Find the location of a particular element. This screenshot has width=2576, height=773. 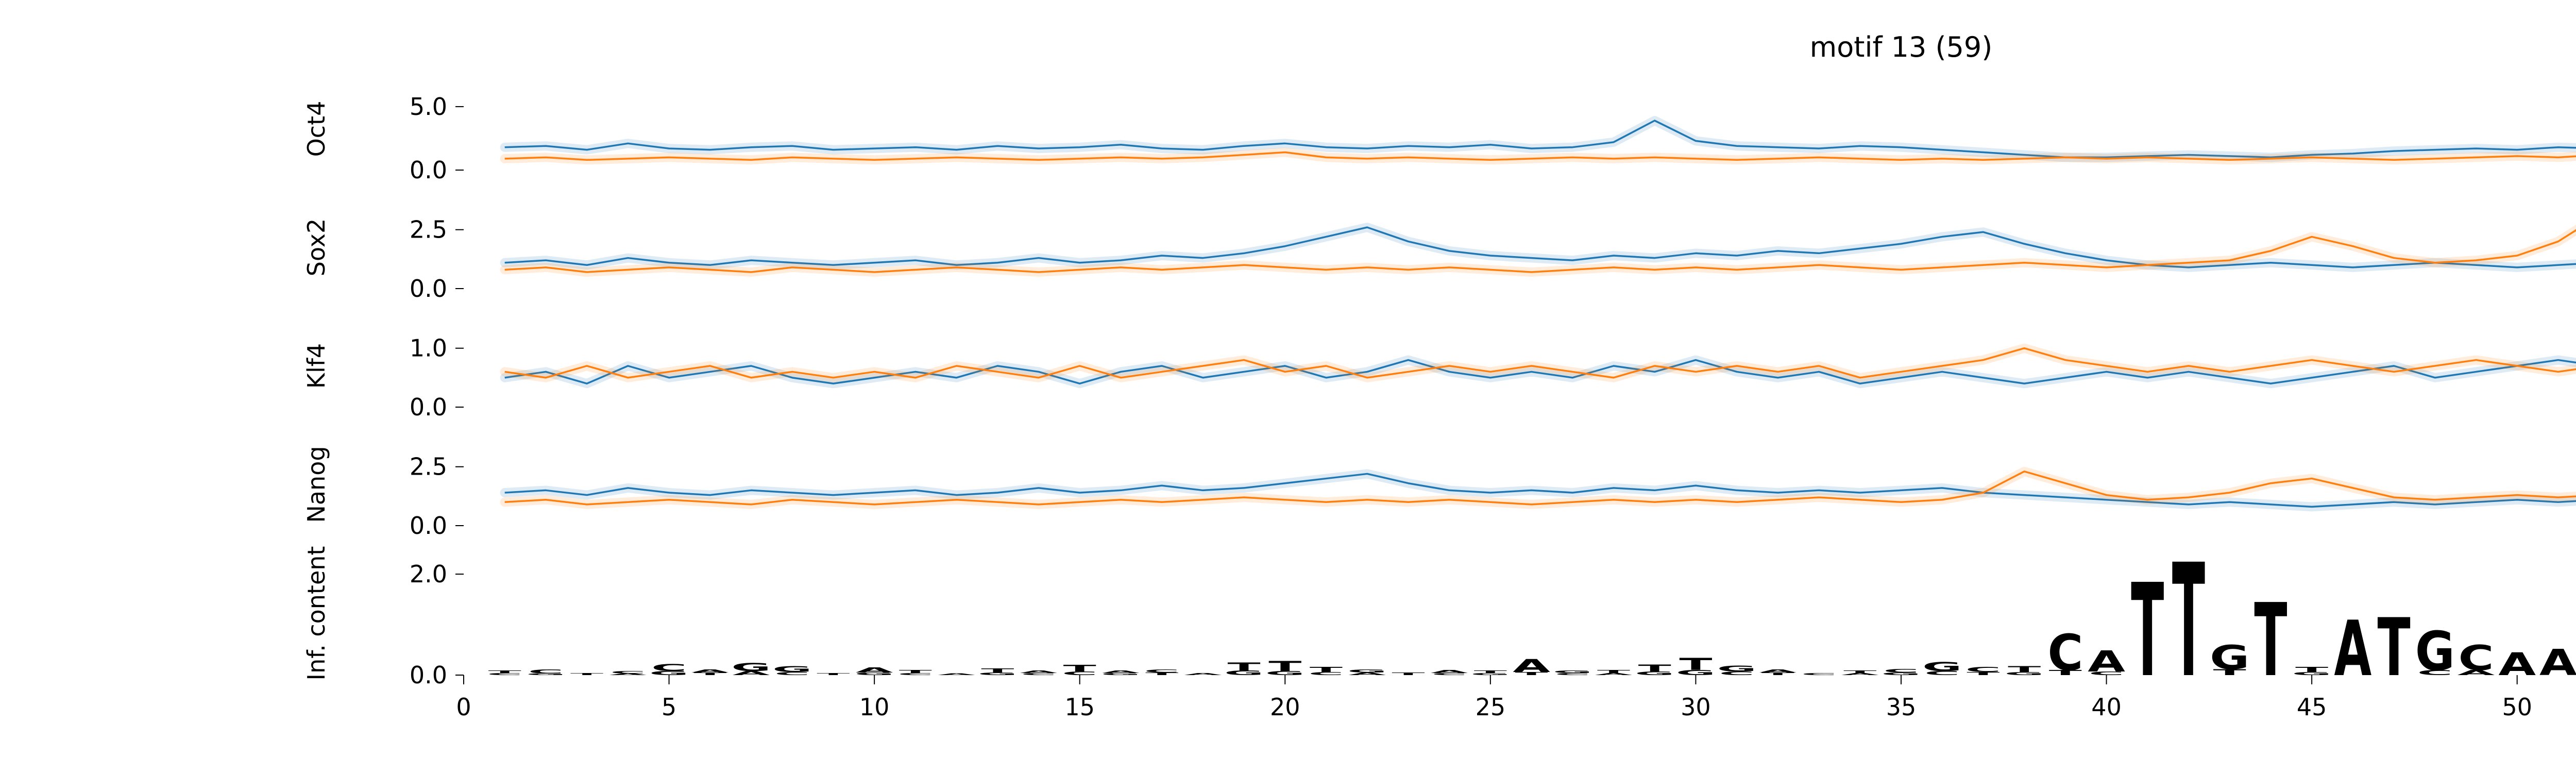

y-axis-label-sox2: Sox2 is located at coordinates (316, 247).